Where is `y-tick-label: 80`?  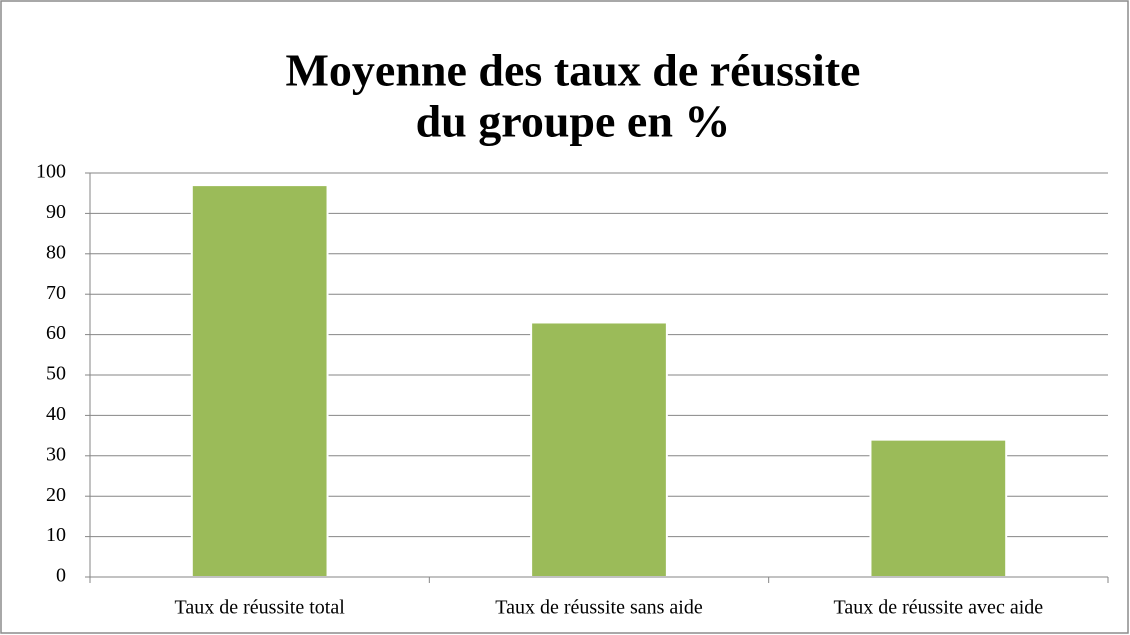
y-tick-label: 80 is located at coordinates (56, 252).